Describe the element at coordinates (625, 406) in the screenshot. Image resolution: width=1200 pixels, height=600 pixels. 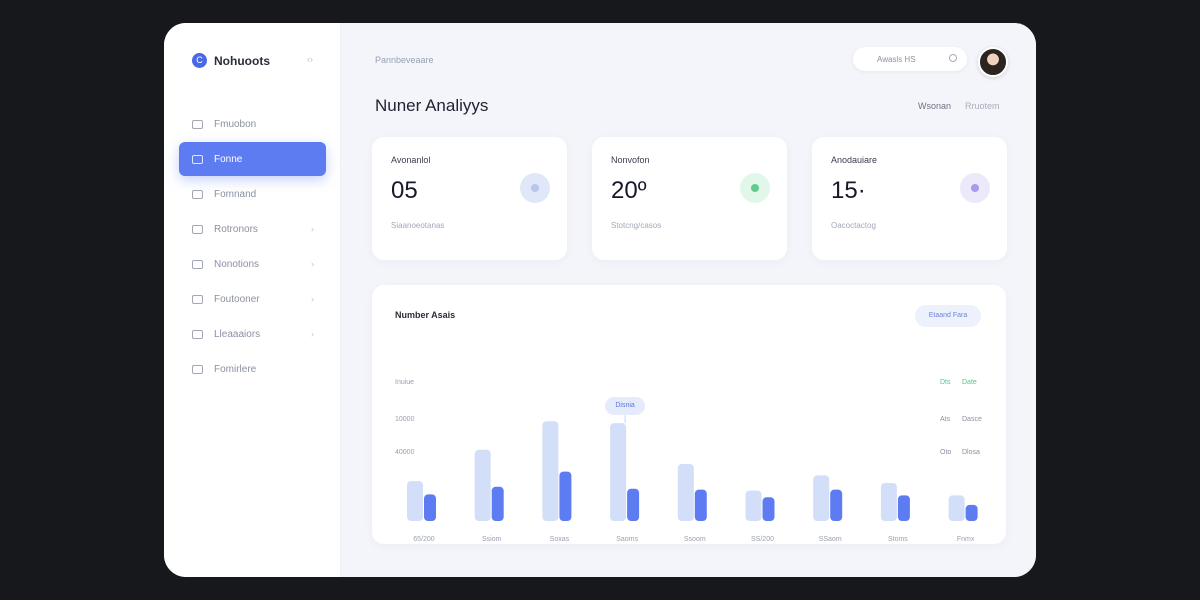
I see `chart-tooltip: Disnia` at that location.